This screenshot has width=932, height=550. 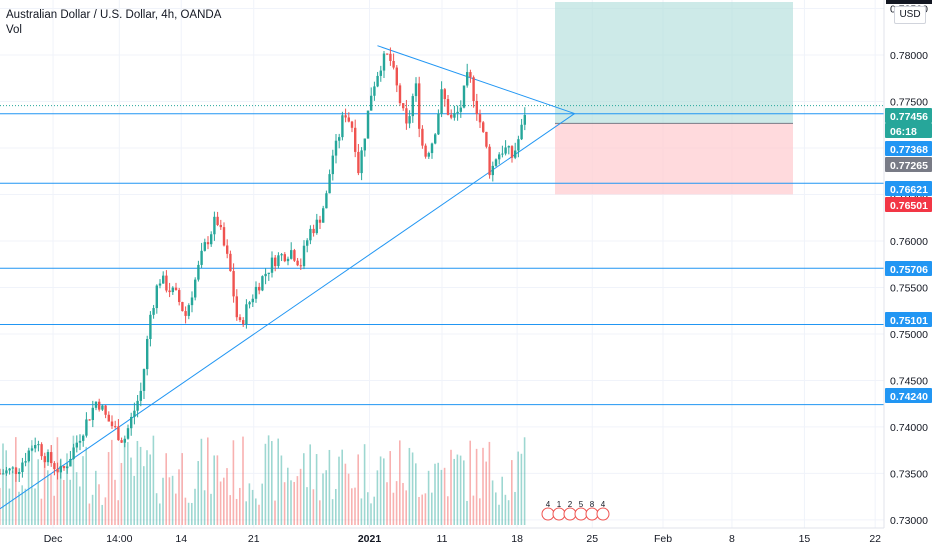 What do you see at coordinates (14, 30) in the screenshot?
I see `volume-indicator-label: Vol` at bounding box center [14, 30].